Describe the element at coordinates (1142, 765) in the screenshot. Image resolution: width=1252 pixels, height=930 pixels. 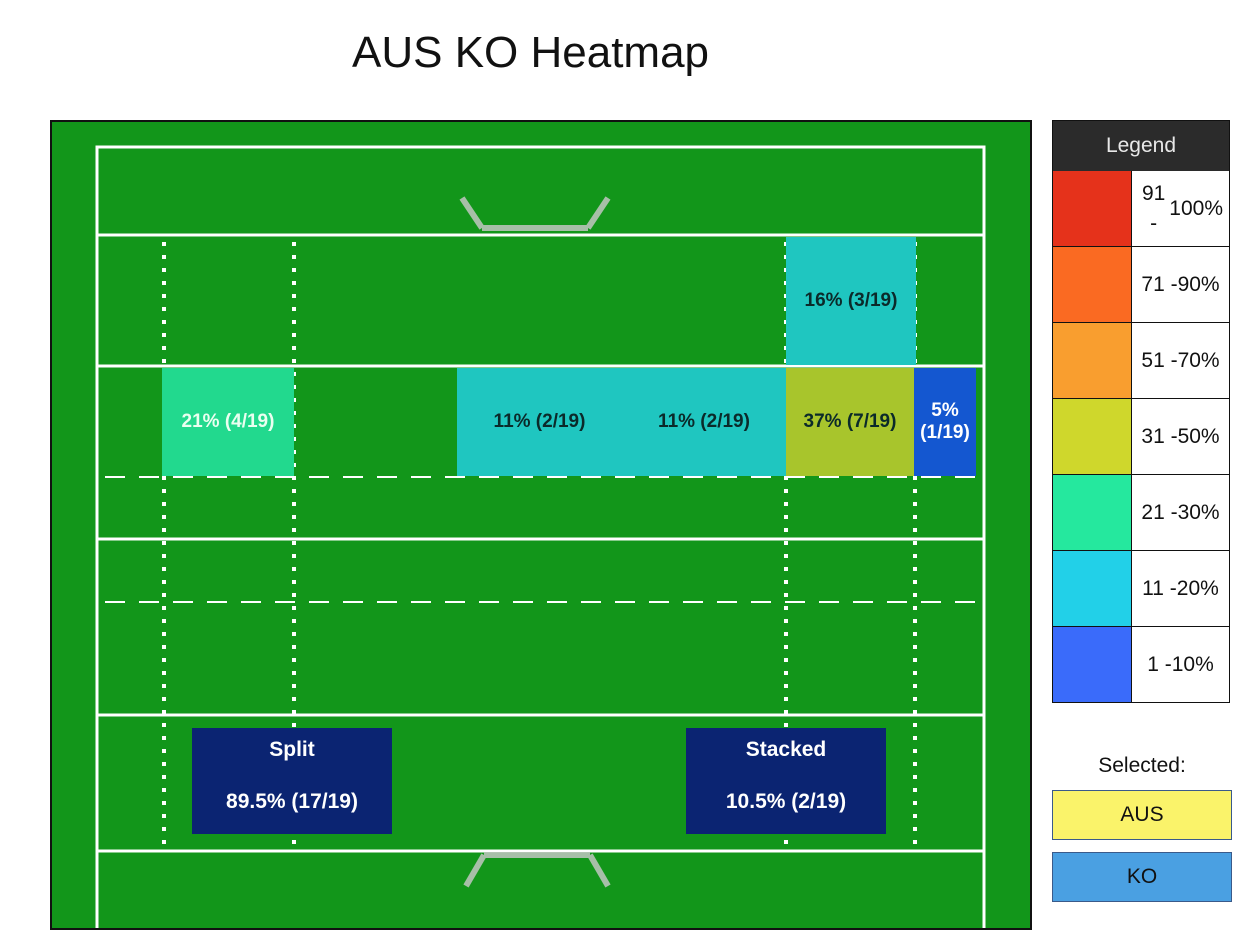
I see `selected-label: Selected:` at that location.